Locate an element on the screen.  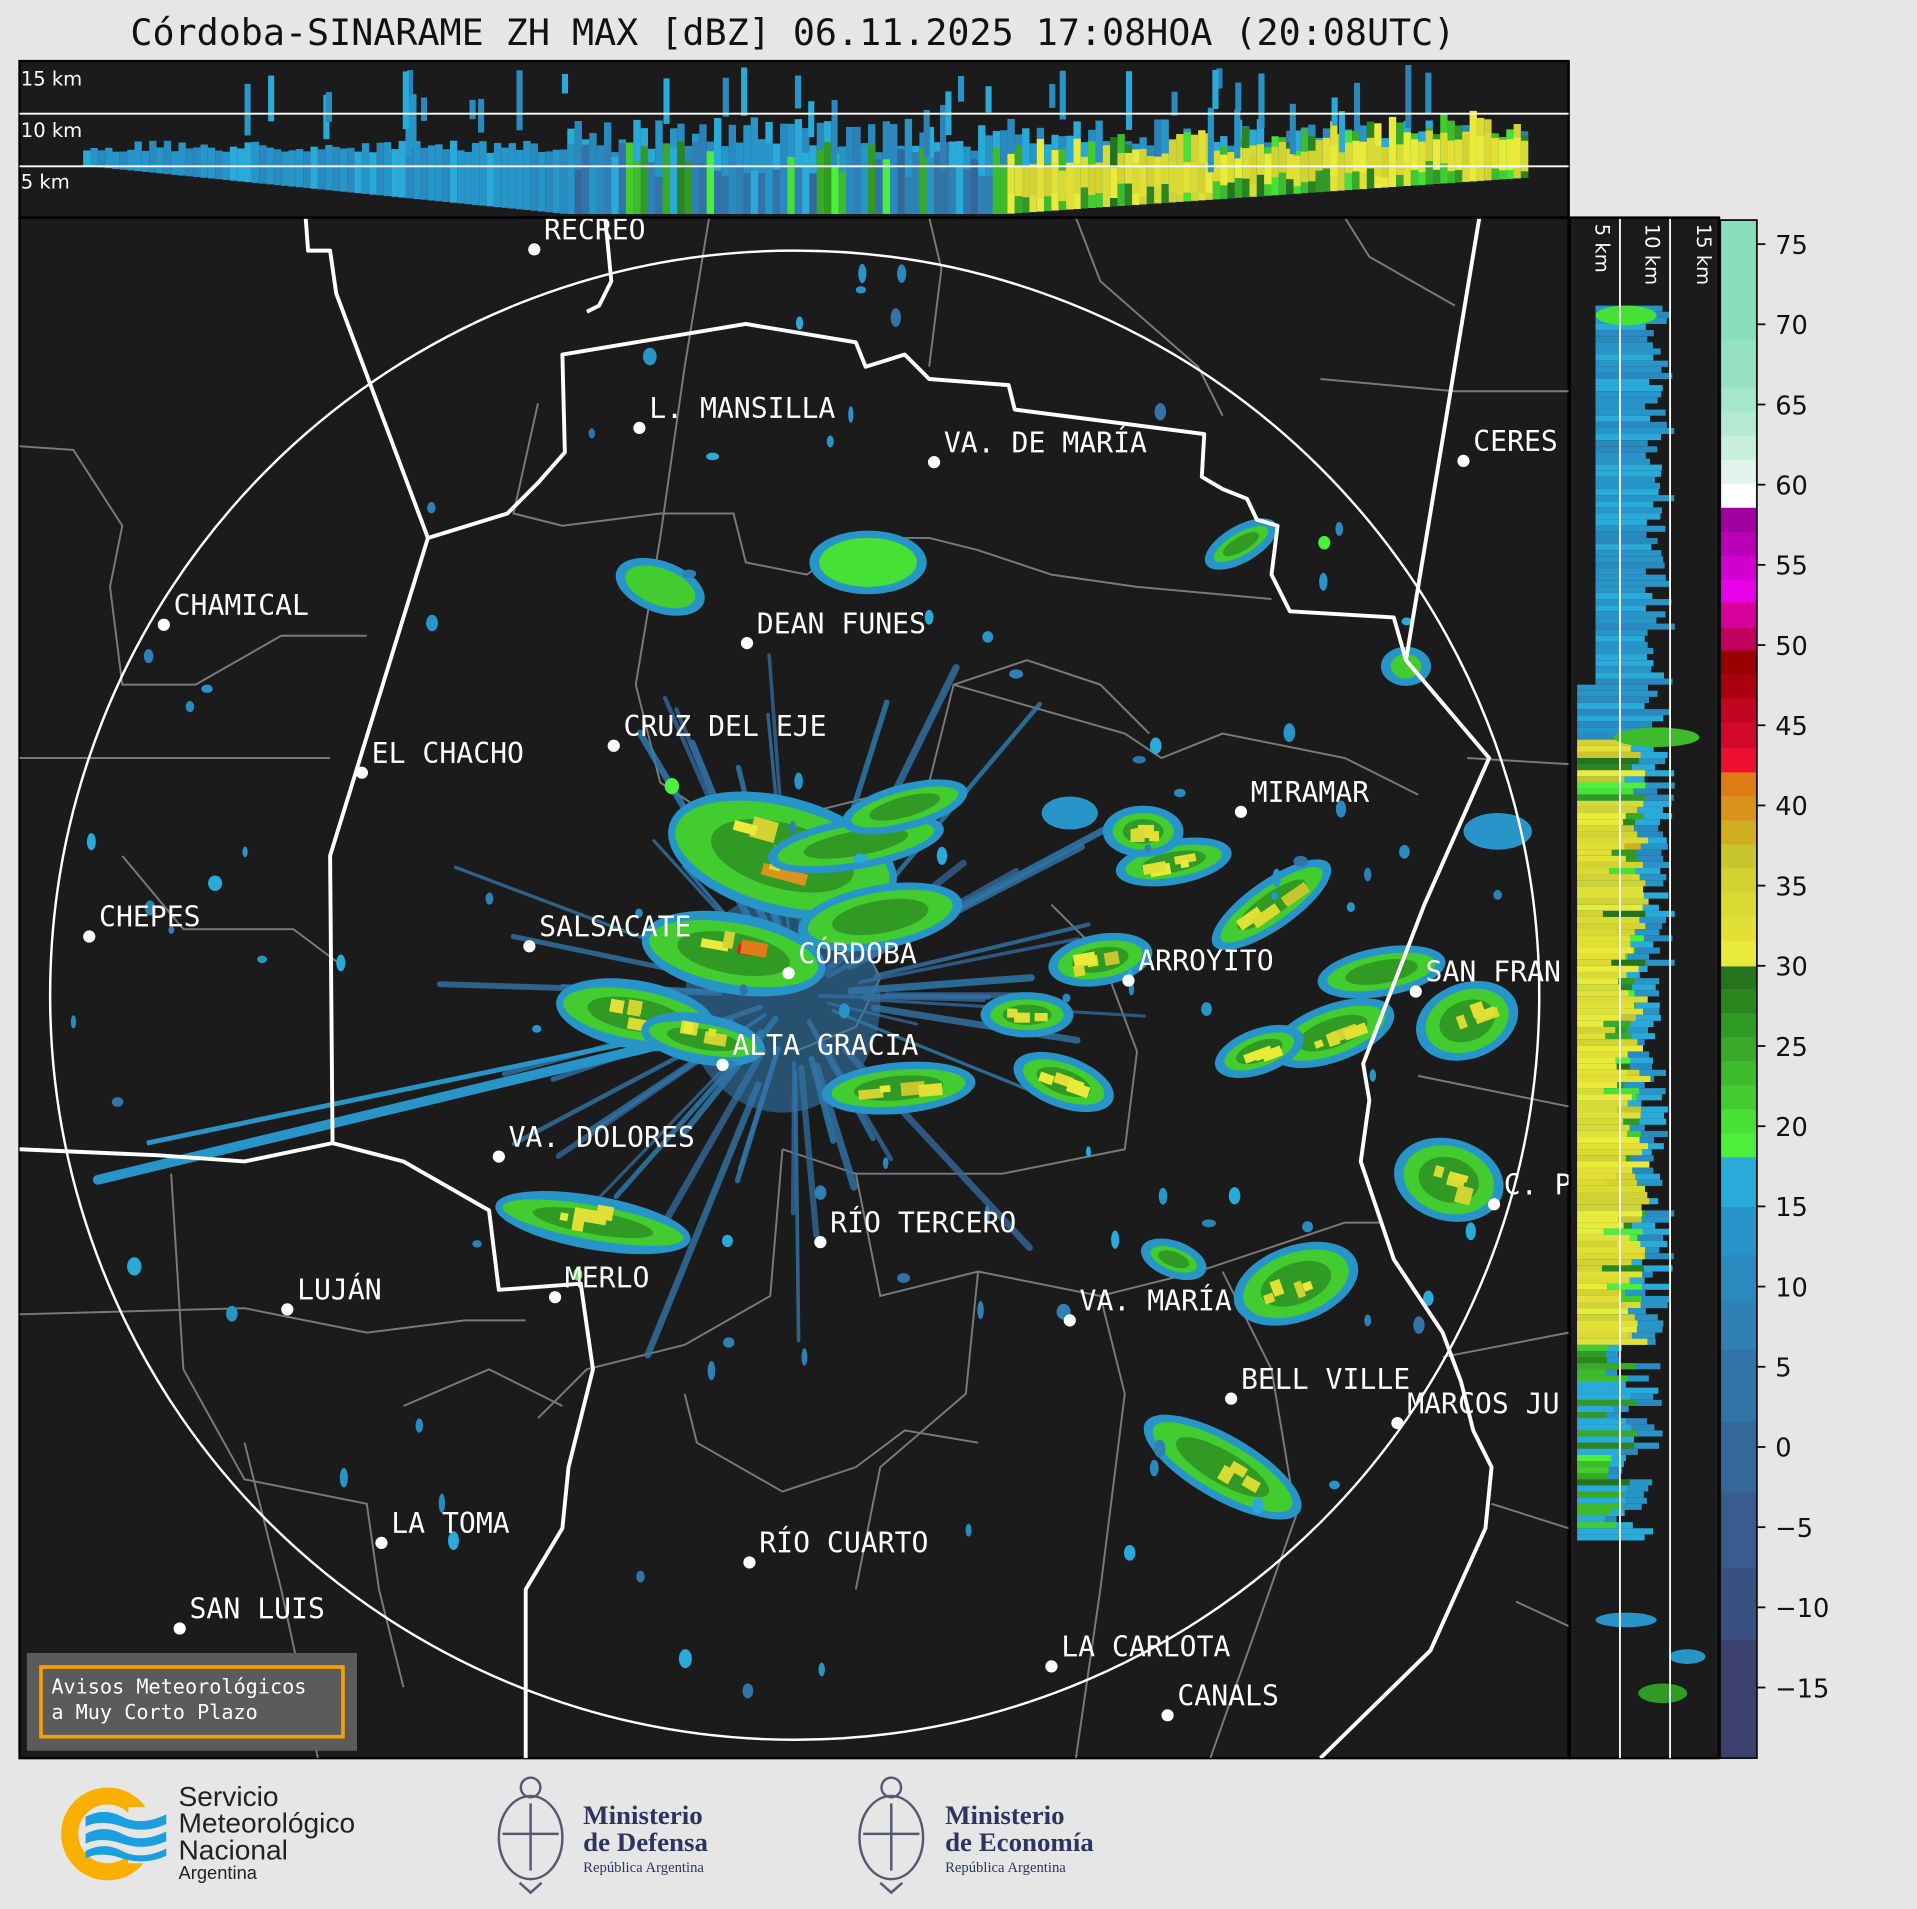
colorbar-tick-label: −15 is located at coordinates (1802, 1689).